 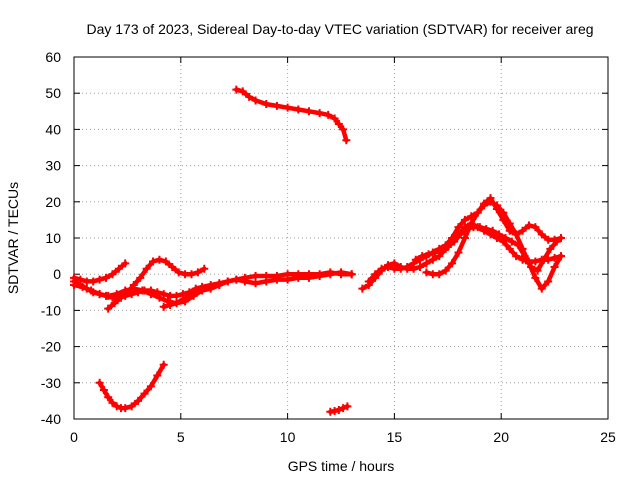 I want to click on series-arc-low-right, so click(x=339, y=409).